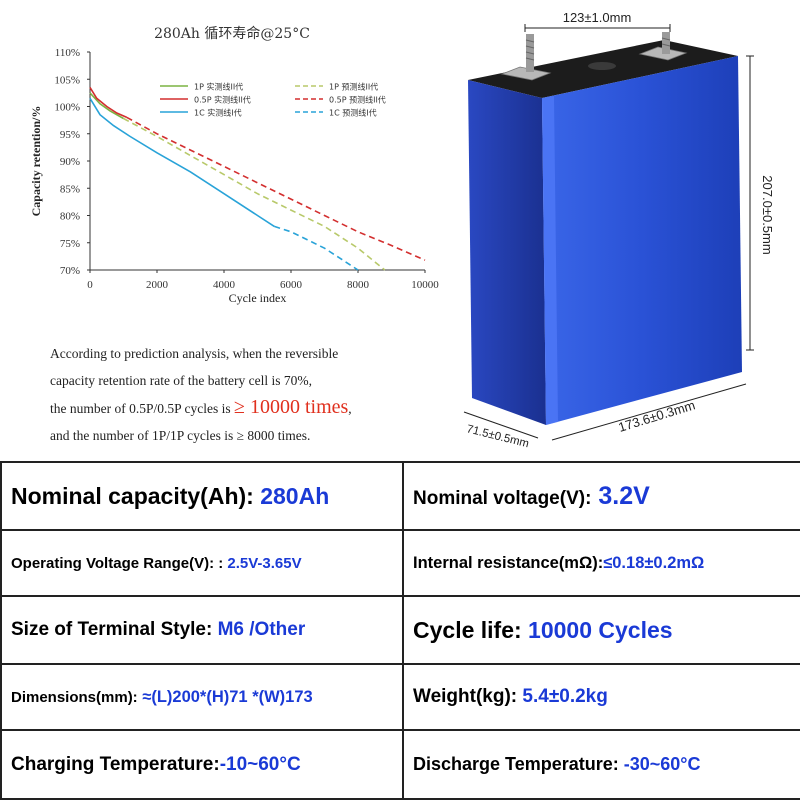 This screenshot has width=800, height=800. I want to click on x-tick-label: 2000, so click(157, 285).